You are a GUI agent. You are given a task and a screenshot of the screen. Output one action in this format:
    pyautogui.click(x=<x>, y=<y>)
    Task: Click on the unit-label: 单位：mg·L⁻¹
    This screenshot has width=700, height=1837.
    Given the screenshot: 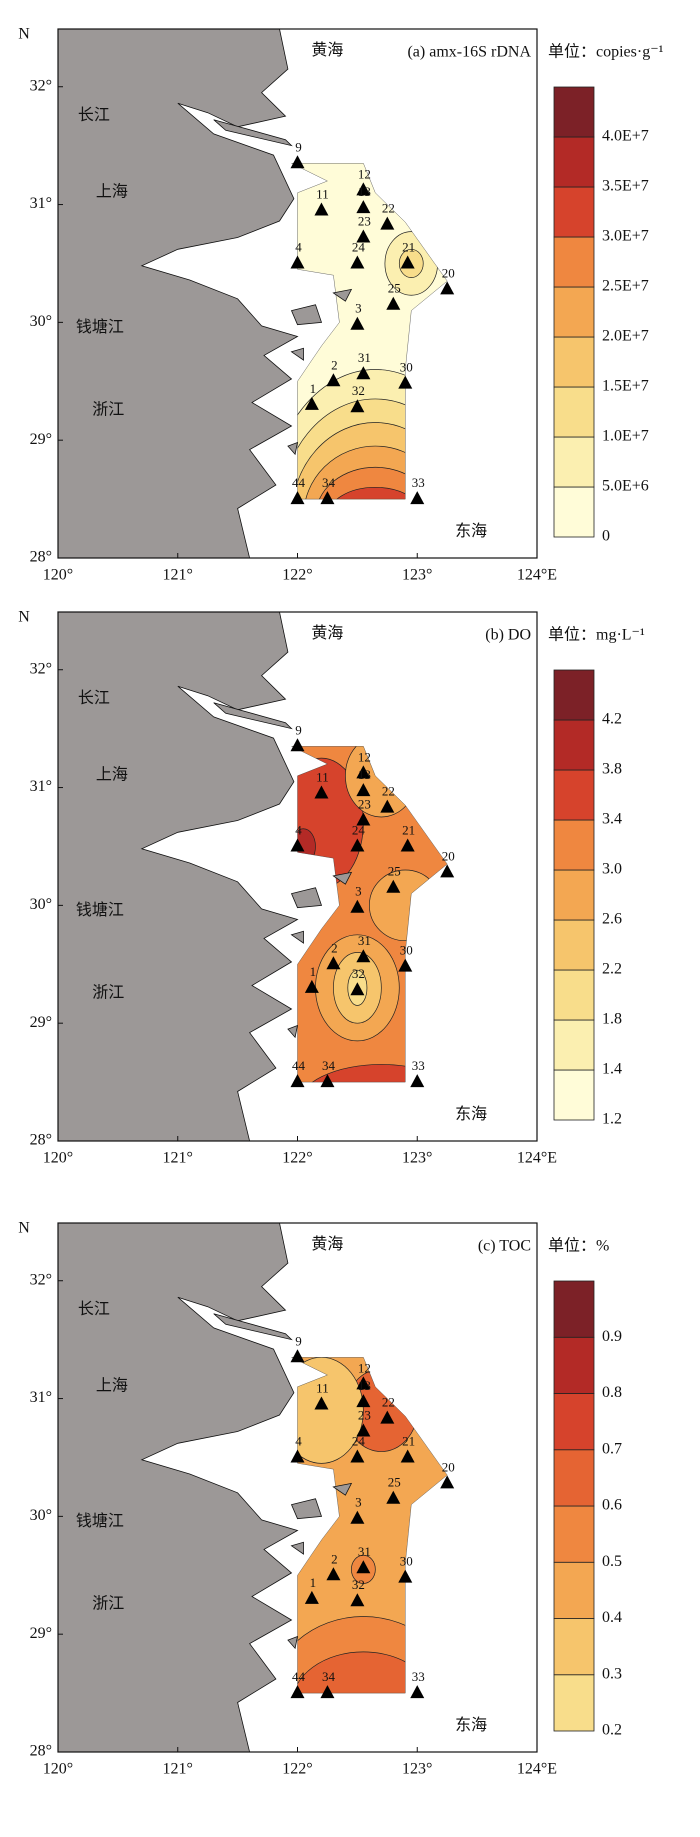 What is the action you would take?
    pyautogui.click(x=596, y=635)
    